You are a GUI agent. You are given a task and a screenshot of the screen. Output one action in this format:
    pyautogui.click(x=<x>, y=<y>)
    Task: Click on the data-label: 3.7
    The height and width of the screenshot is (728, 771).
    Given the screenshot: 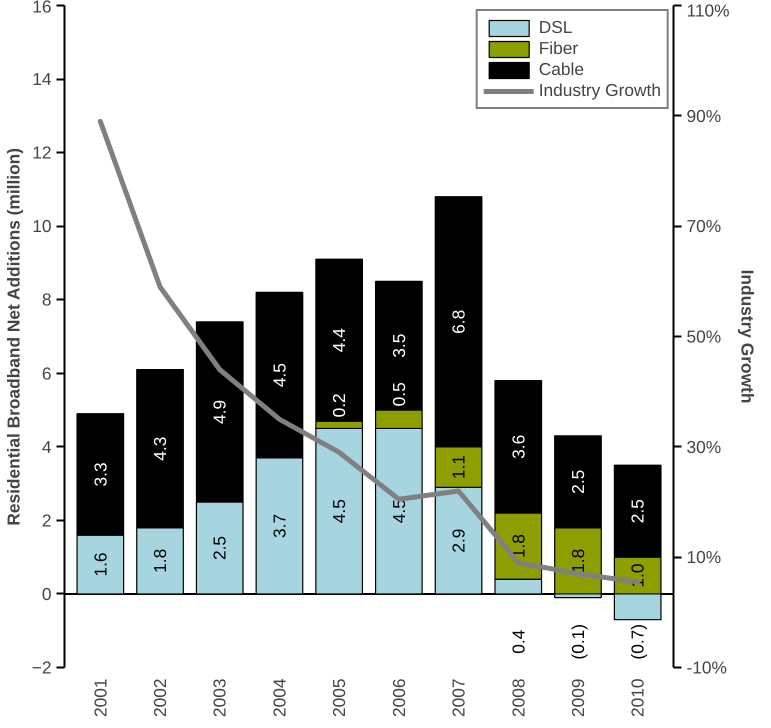 What is the action you would take?
    pyautogui.click(x=279, y=526)
    